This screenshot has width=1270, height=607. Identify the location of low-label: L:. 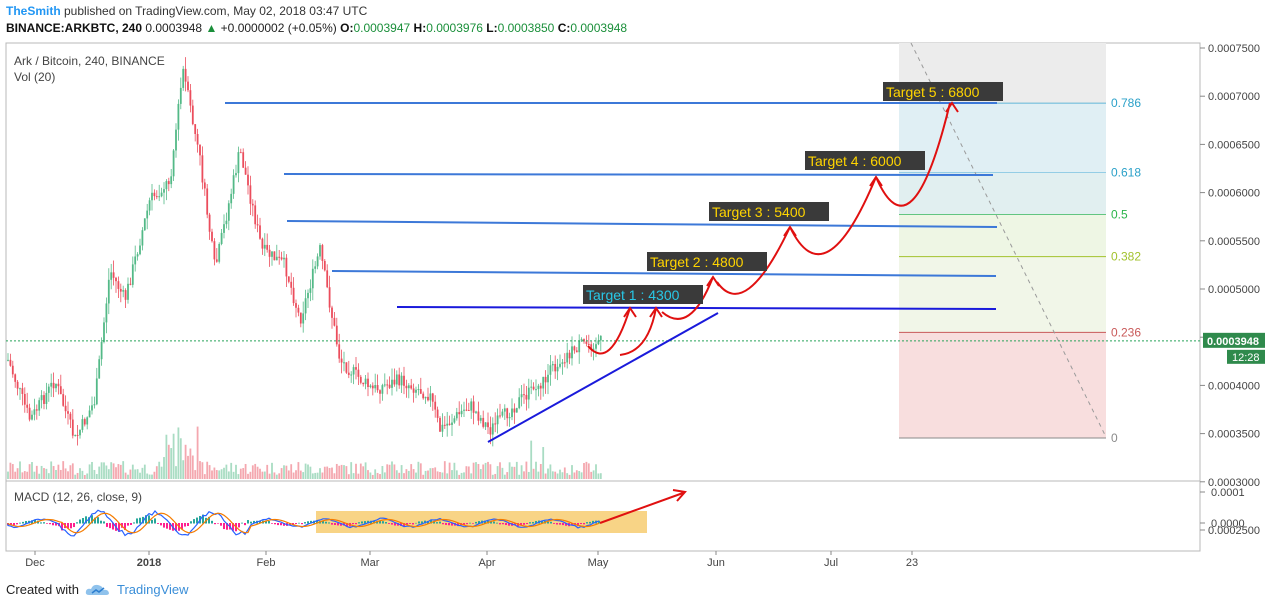
(492, 28).